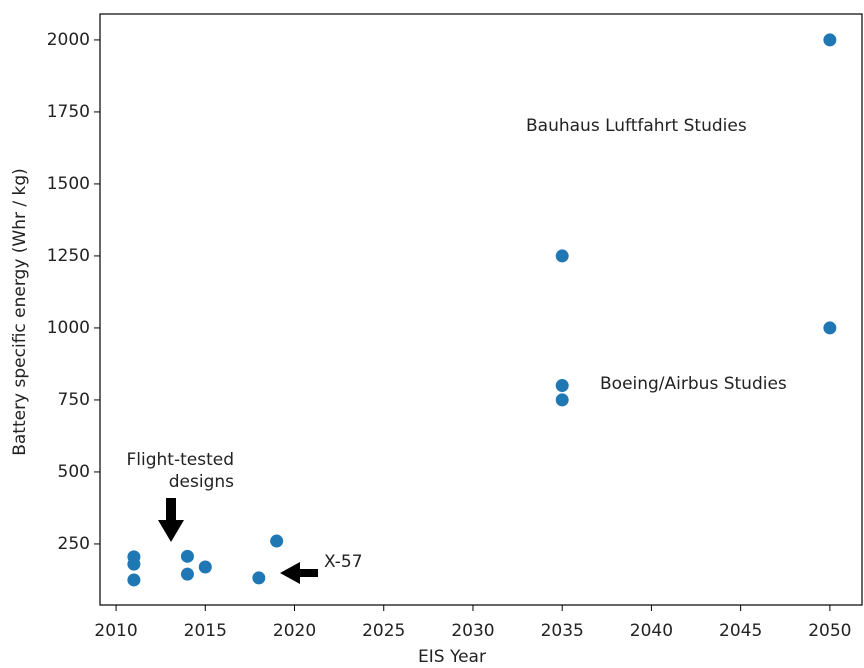 This screenshot has height=668, width=864. What do you see at coordinates (68, 184) in the screenshot?
I see `y-tick-label: 1500` at bounding box center [68, 184].